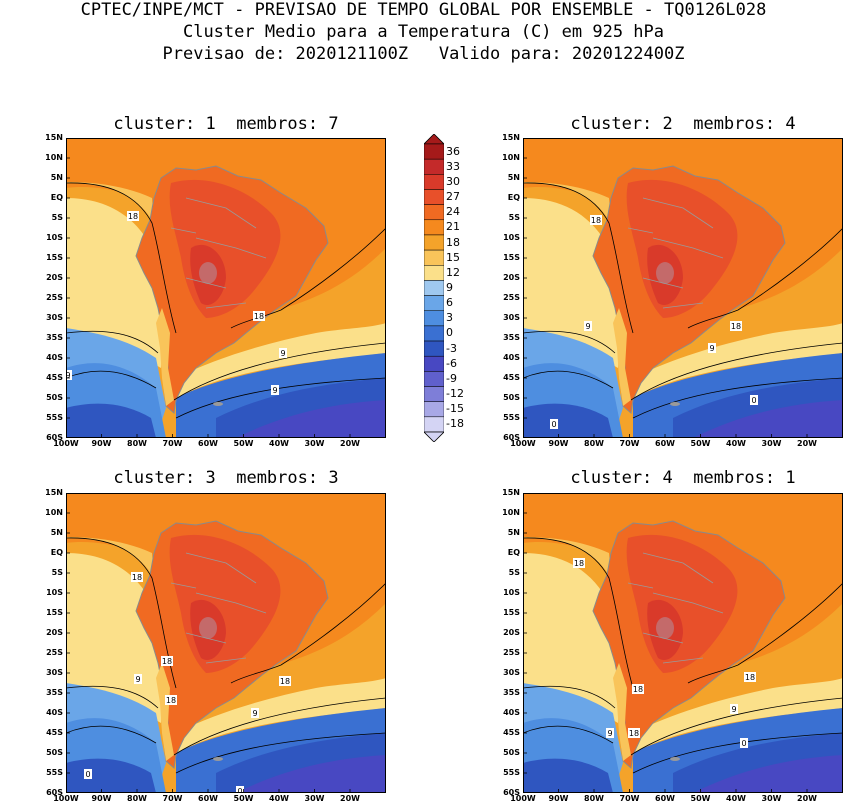 The width and height of the screenshot is (847, 803). What do you see at coordinates (453, 166) in the screenshot?
I see `colorbar-label: 33` at bounding box center [453, 166].